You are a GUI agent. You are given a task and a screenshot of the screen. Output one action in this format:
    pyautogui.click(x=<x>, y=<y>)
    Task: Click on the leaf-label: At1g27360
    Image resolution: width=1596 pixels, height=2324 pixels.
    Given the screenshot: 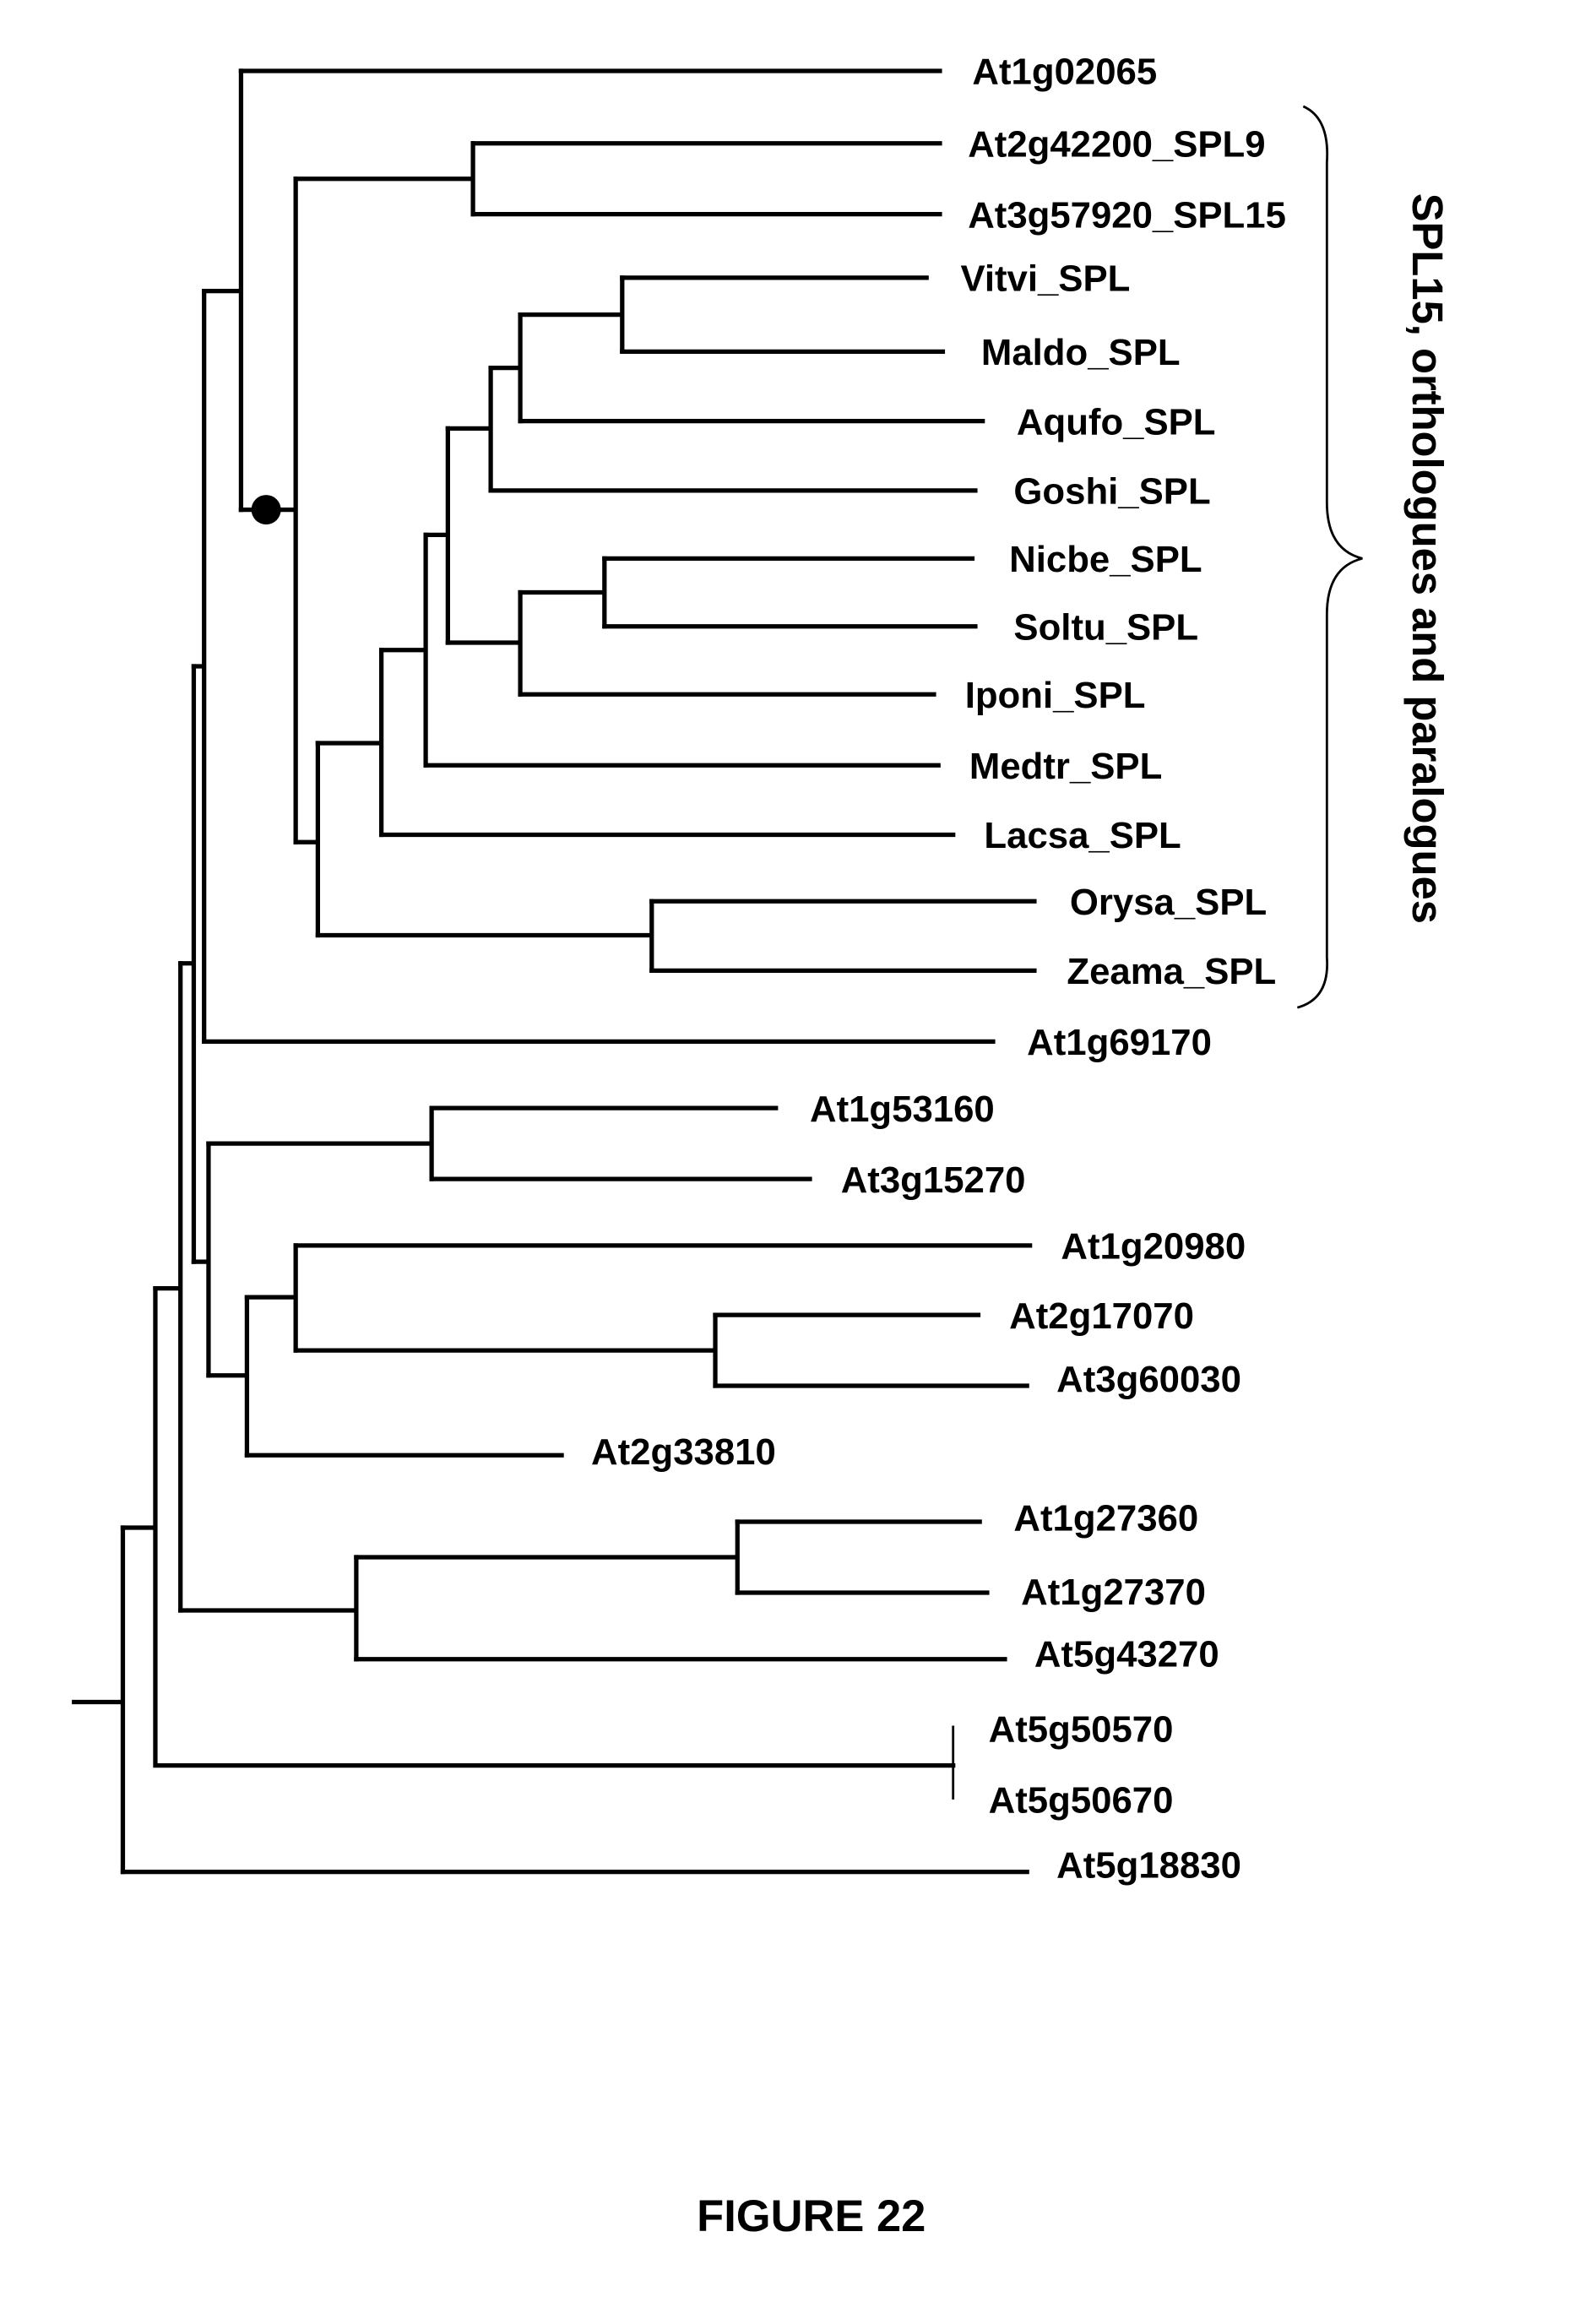 What is the action you would take?
    pyautogui.click(x=1105, y=1518)
    